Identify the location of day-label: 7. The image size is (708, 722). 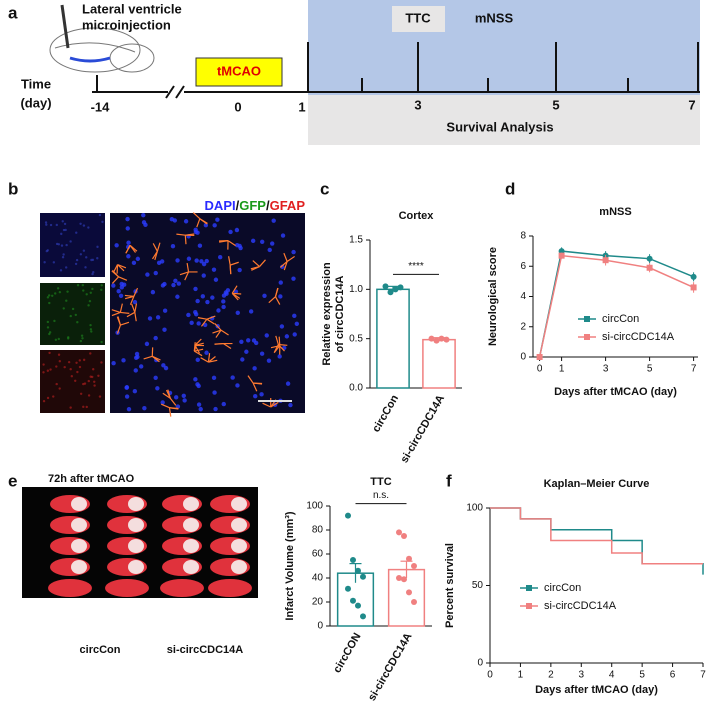
(691, 104).